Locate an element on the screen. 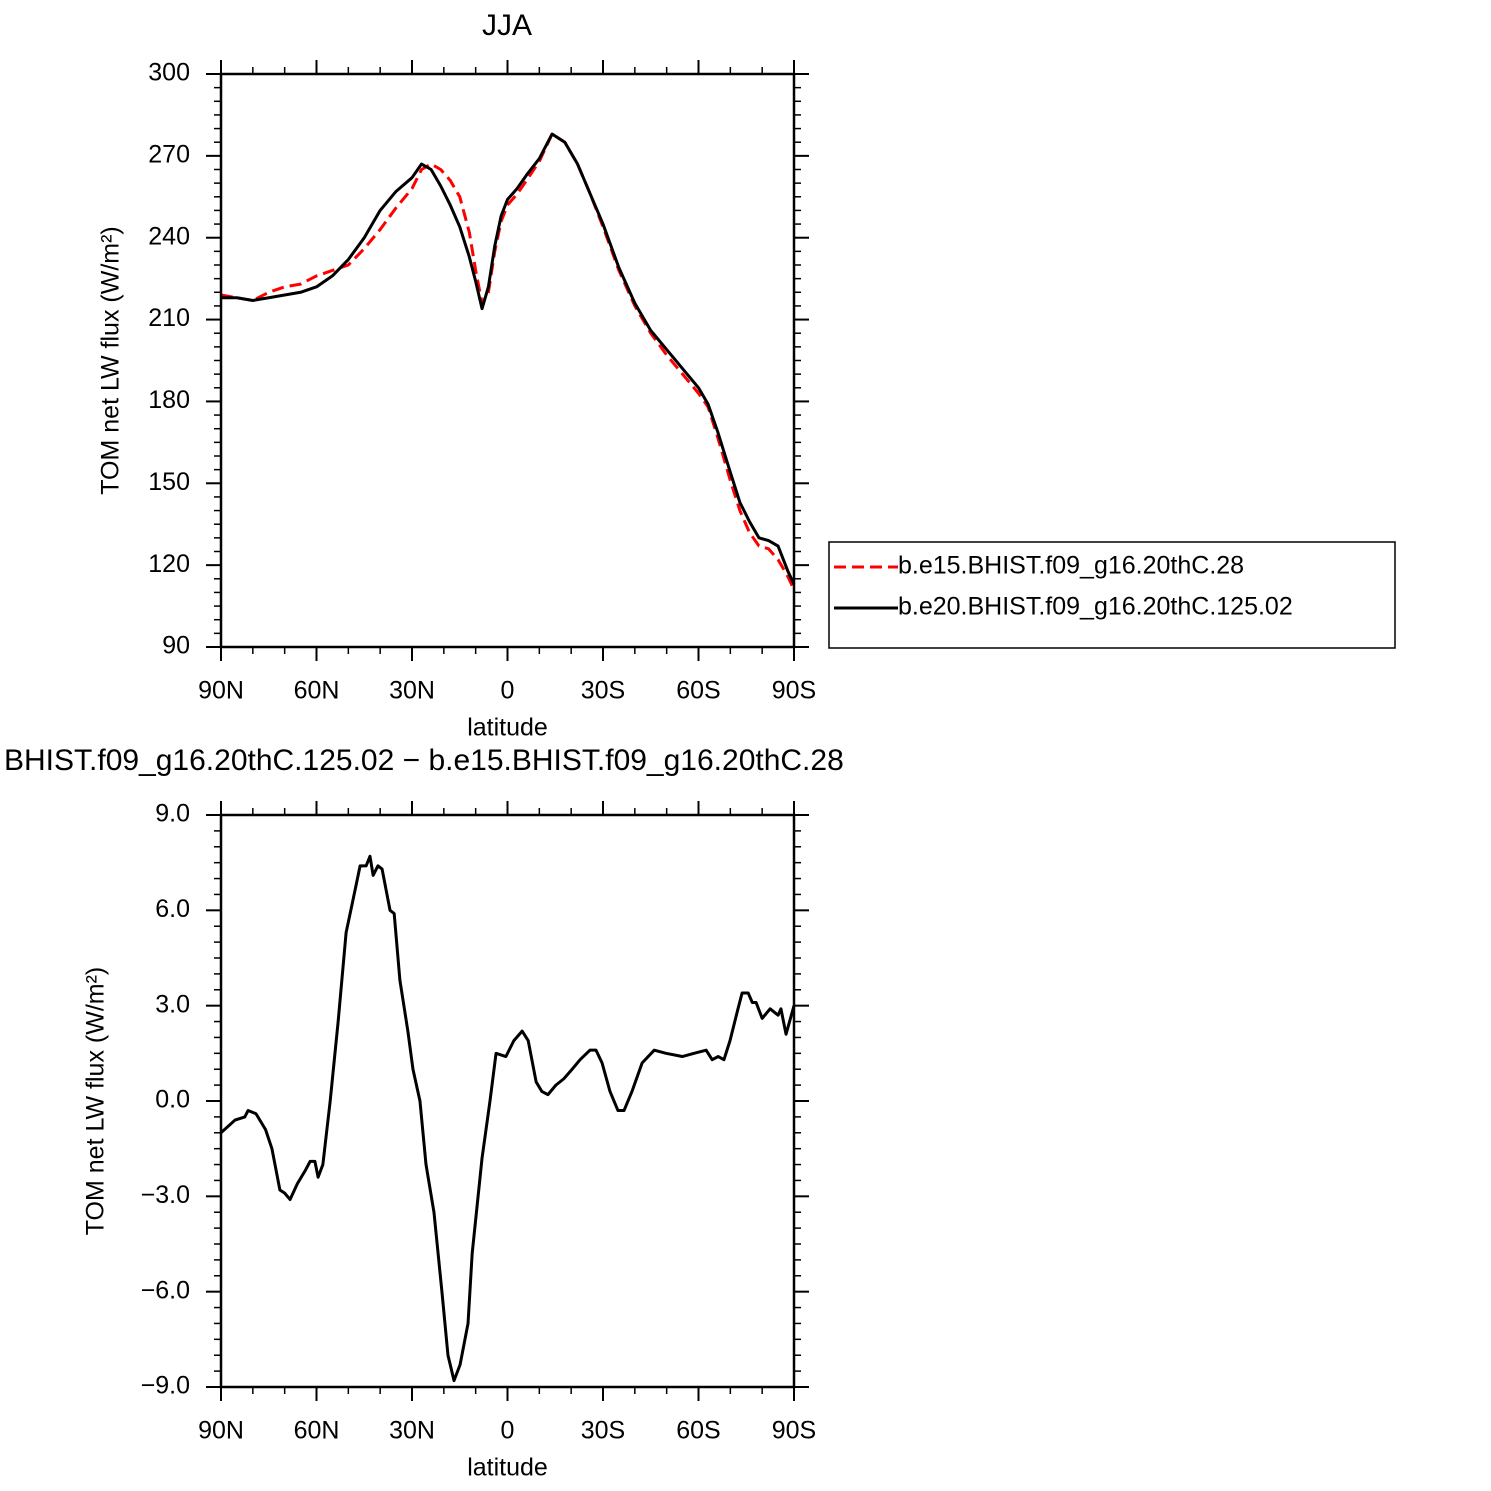  y-tick-label: 240 is located at coordinates (169, 236).